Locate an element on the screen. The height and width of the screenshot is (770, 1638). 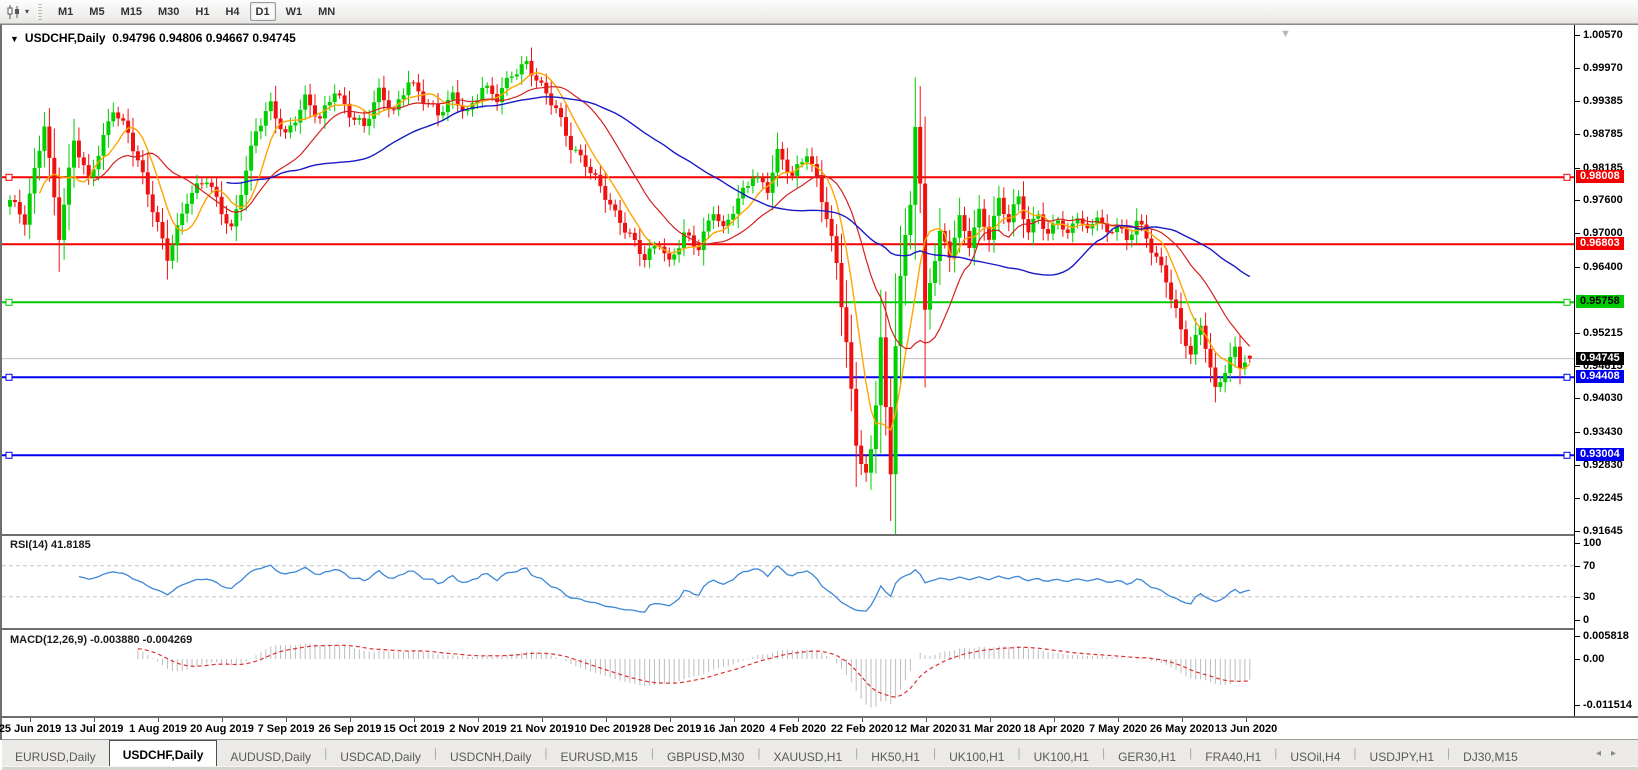
toolbar-grip is located at coordinates (40, 11).